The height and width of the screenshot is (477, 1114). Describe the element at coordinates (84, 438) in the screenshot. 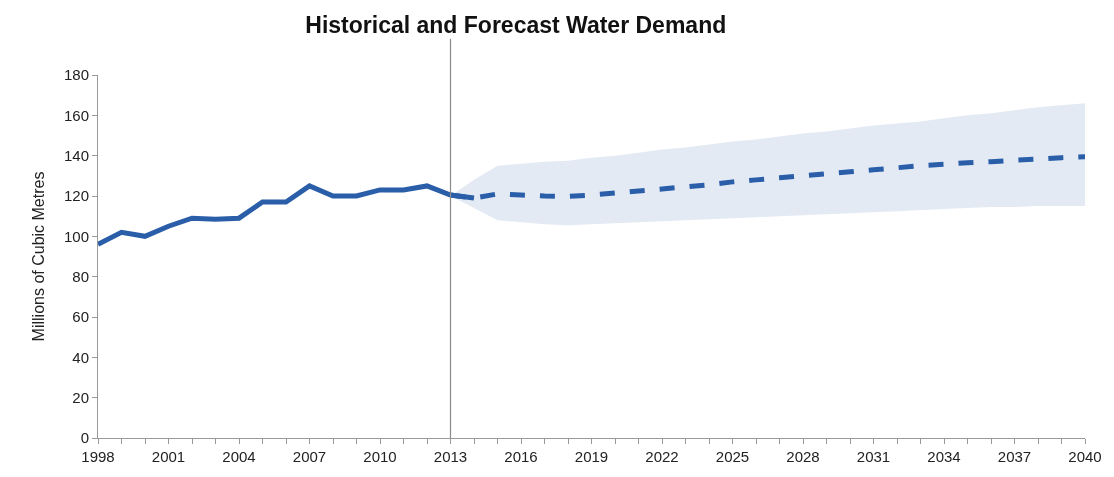

I see `y-tick-label: 0` at that location.